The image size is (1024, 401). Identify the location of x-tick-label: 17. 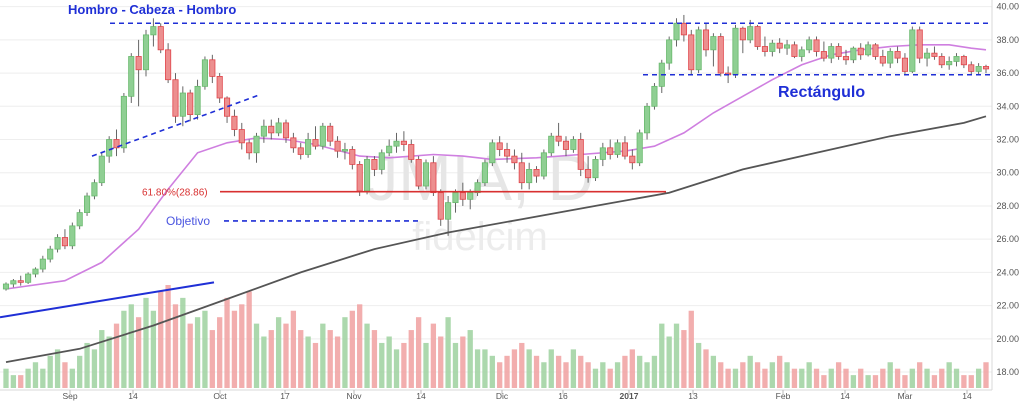
(285, 396).